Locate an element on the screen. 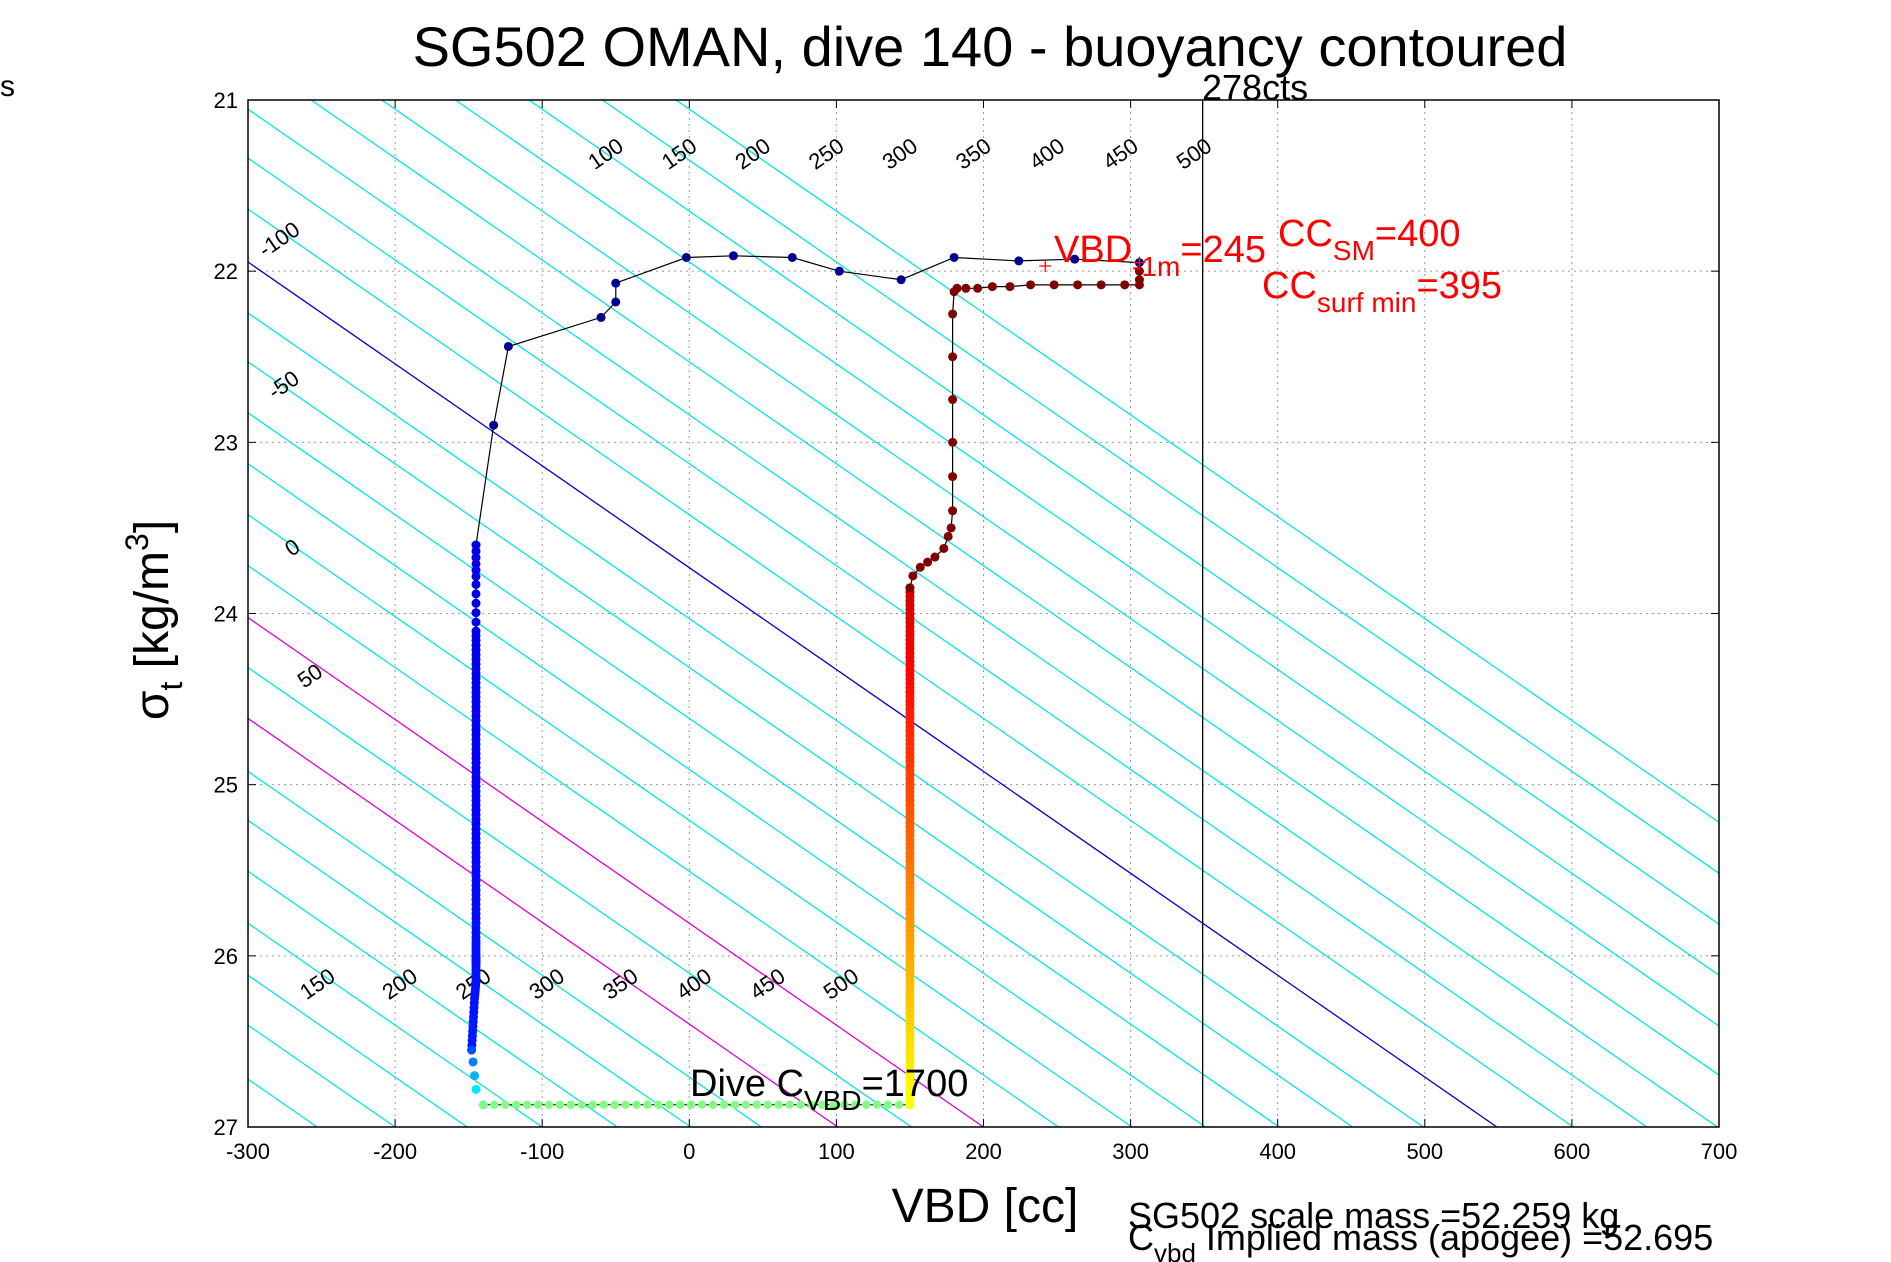  scale-mass-annotation: SG502 scale mass =52.259 kg is located at coordinates (1373, 1215).